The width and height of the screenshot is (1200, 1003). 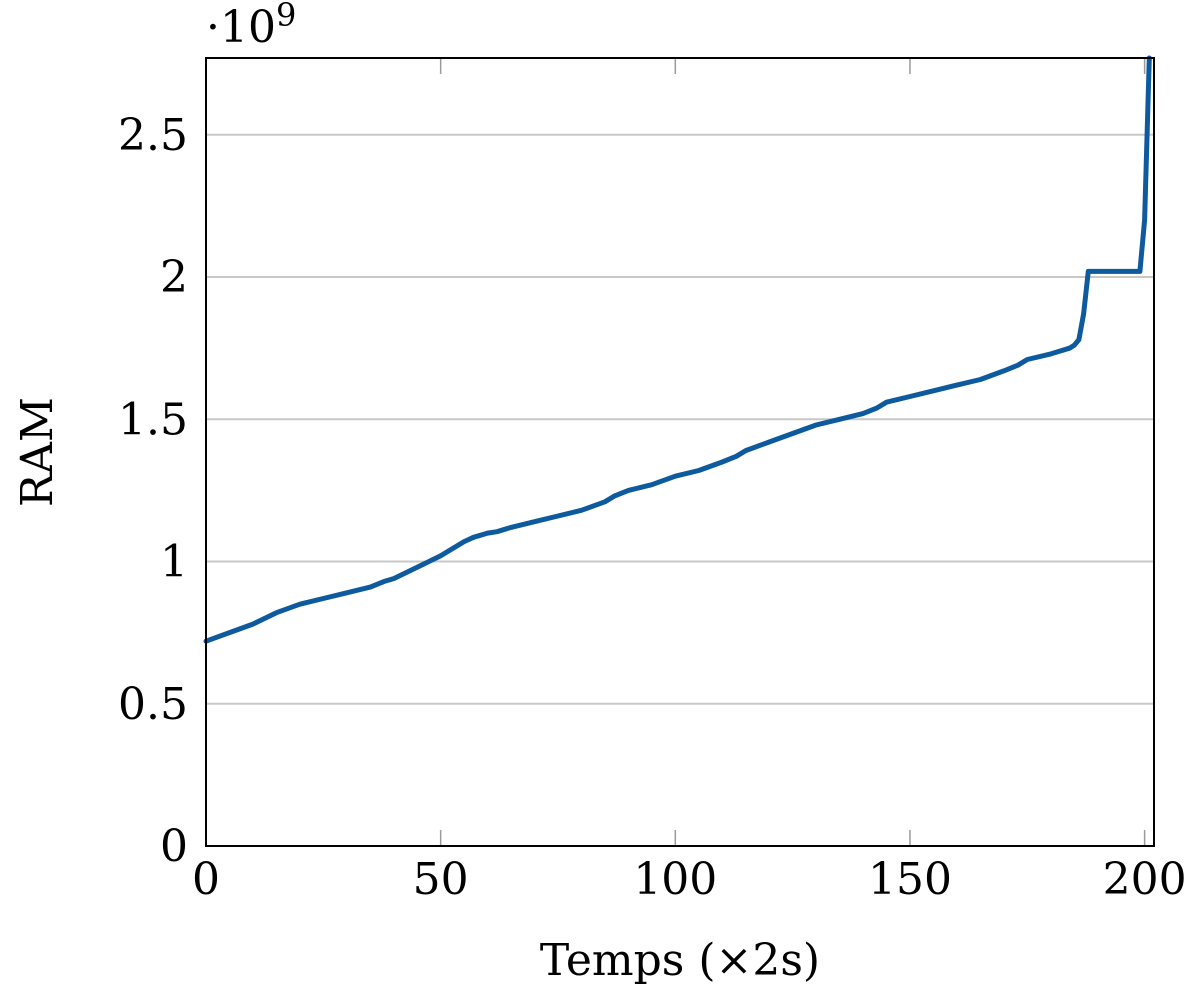 I want to click on x-tick-labels: 0 50 100 150 200, so click(x=689, y=879).